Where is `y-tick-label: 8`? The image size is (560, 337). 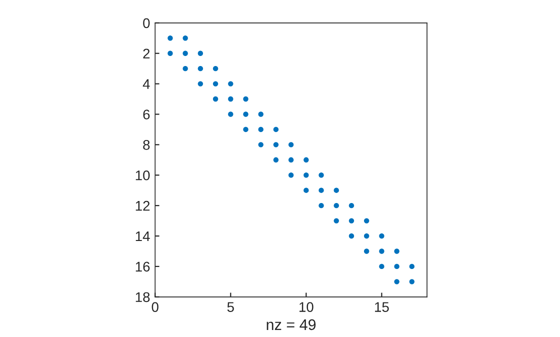 y-tick-label: 8 is located at coordinates (146, 145).